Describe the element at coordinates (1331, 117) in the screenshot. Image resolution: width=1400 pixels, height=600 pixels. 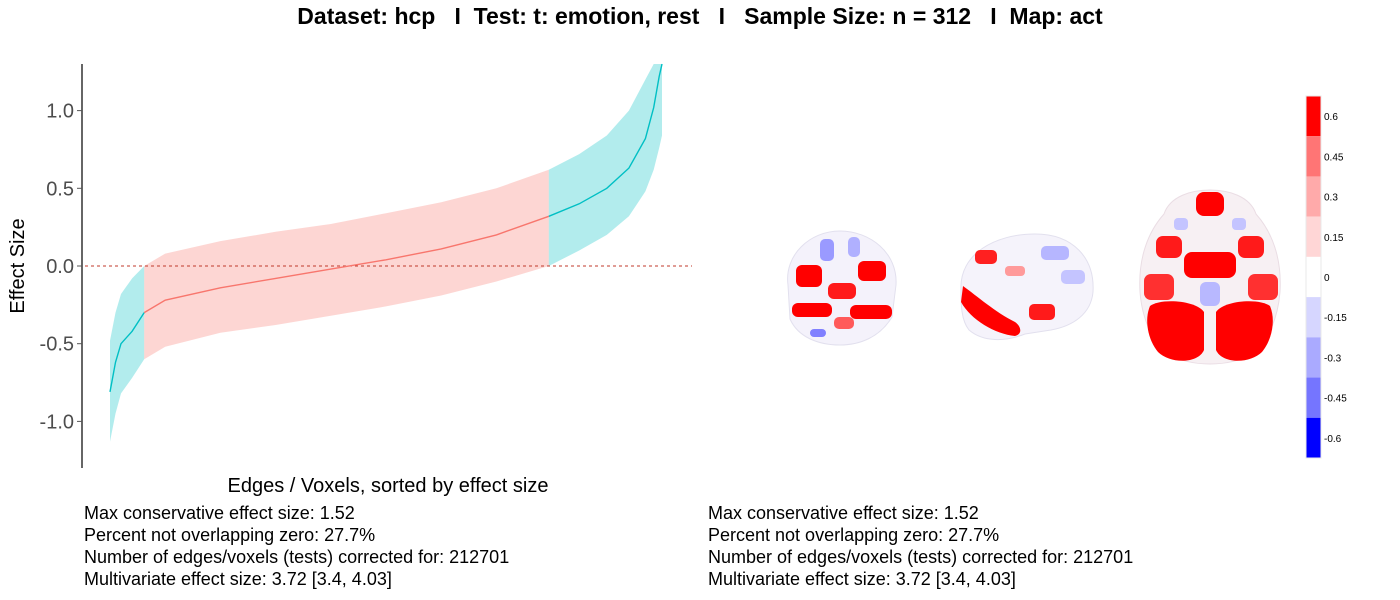
I see `colorbar-label: 0.6` at that location.